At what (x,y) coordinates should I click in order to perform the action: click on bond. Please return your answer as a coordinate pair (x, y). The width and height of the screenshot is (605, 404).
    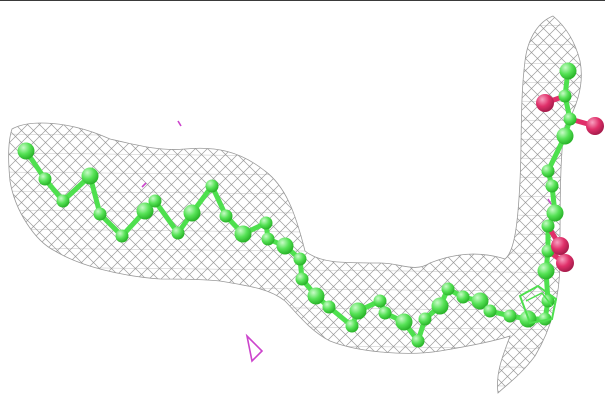
    Looking at the image, I should click on (166, 217).